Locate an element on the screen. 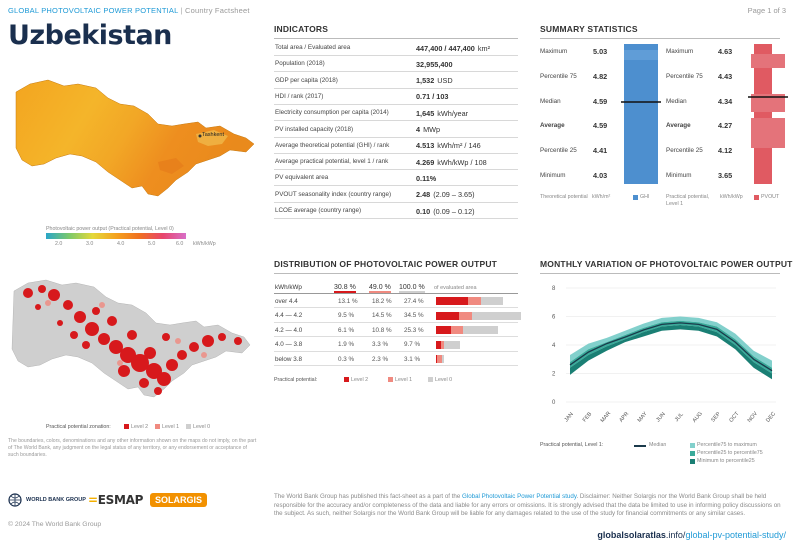 This screenshot has width=800, height=547. dist-total-l0: 100.0 % is located at coordinates (412, 288).